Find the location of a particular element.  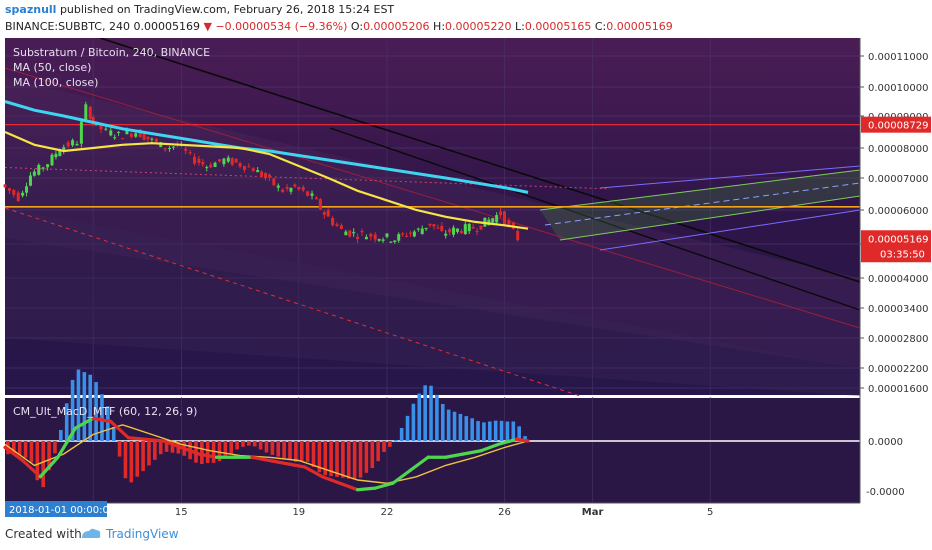

tradingview-brand: TradingView is located at coordinates (142, 534).